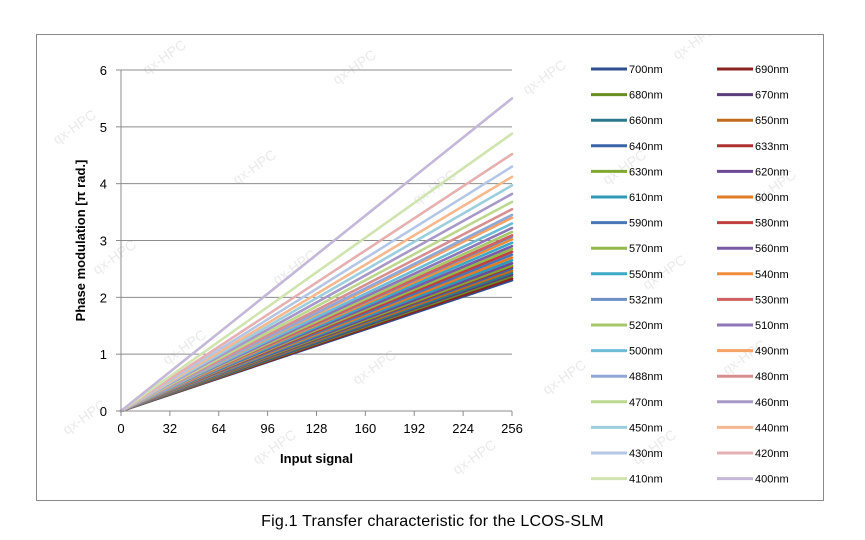  I want to click on legend-item: 640nm, so click(627, 147).